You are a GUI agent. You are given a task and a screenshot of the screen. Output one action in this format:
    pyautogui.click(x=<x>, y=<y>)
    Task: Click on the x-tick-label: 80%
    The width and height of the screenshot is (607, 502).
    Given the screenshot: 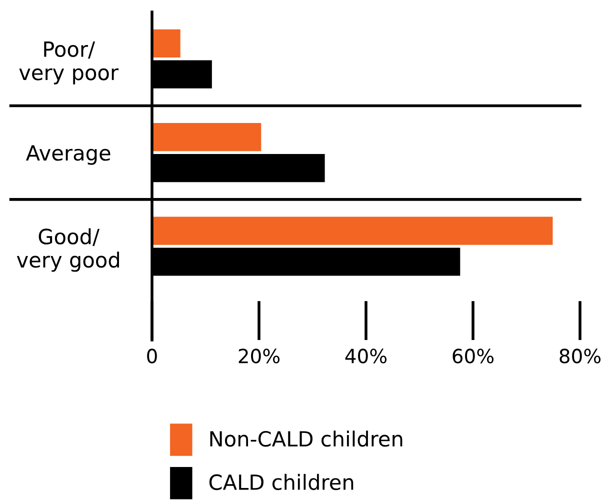 What is the action you would take?
    pyautogui.click(x=580, y=356)
    